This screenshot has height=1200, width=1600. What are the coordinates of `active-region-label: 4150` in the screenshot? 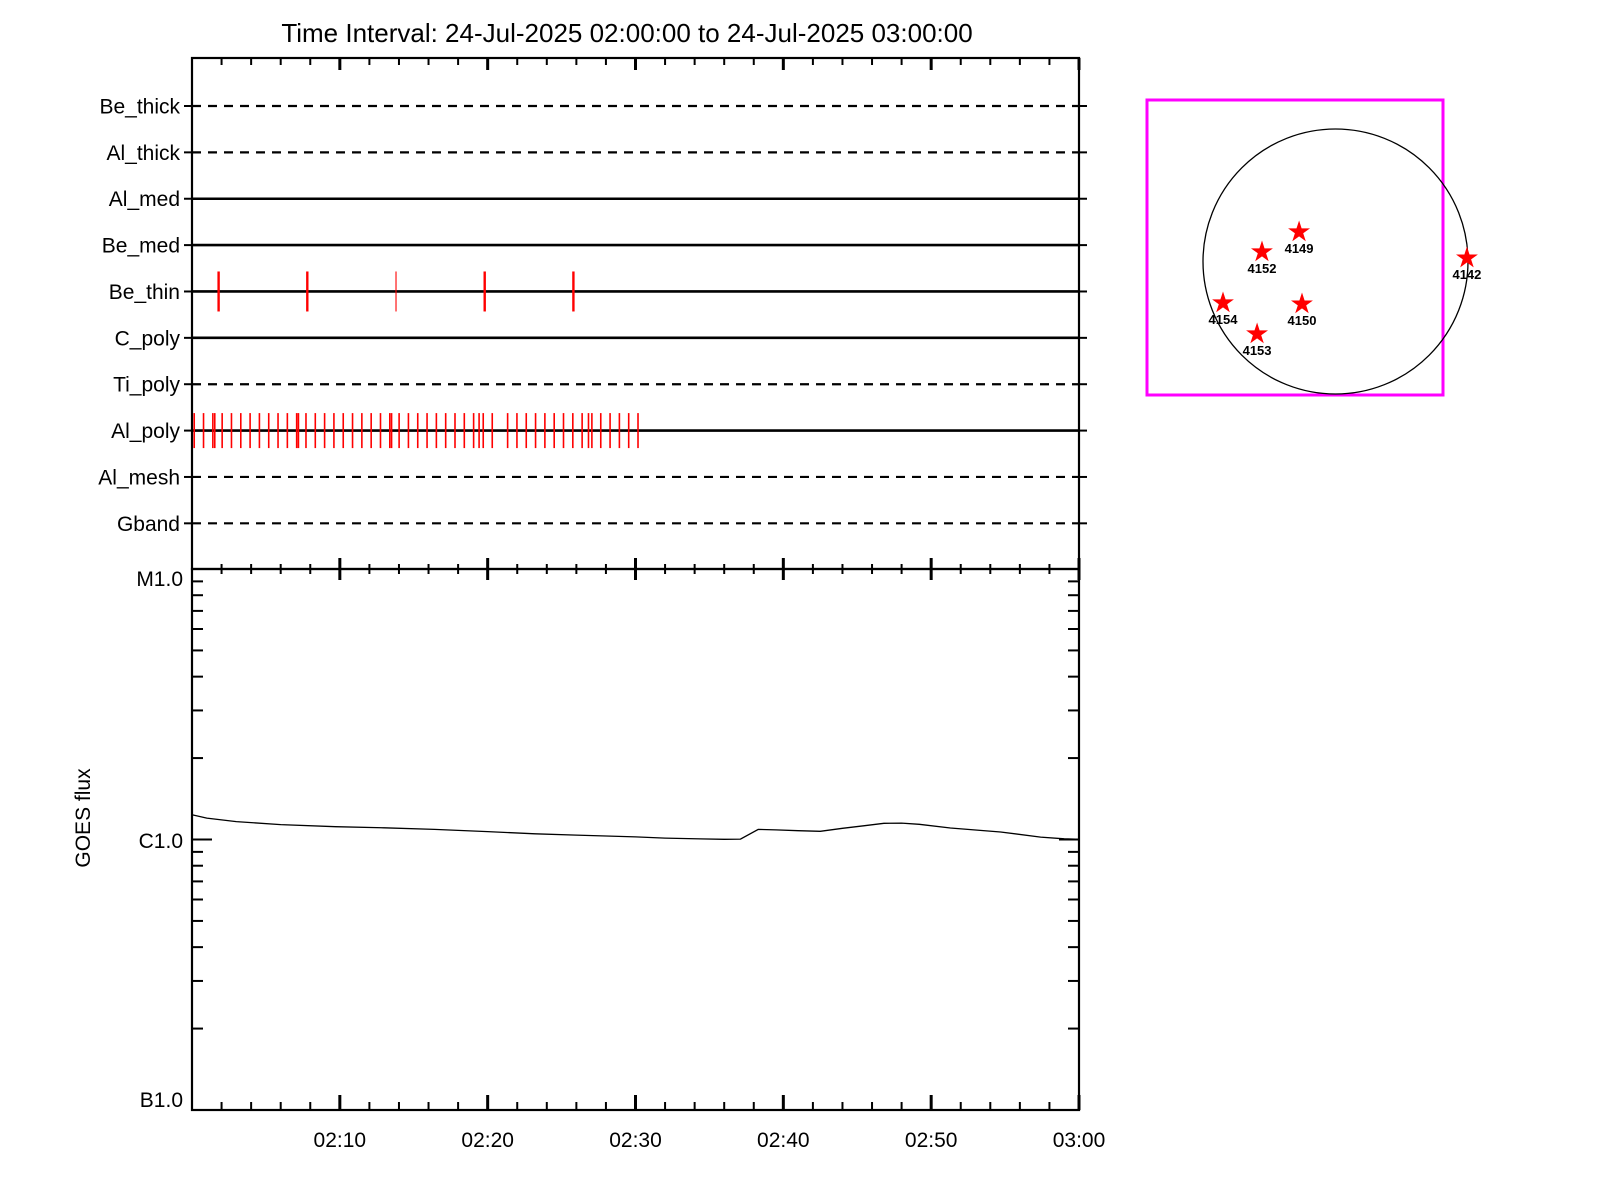 It's located at (1302, 320).